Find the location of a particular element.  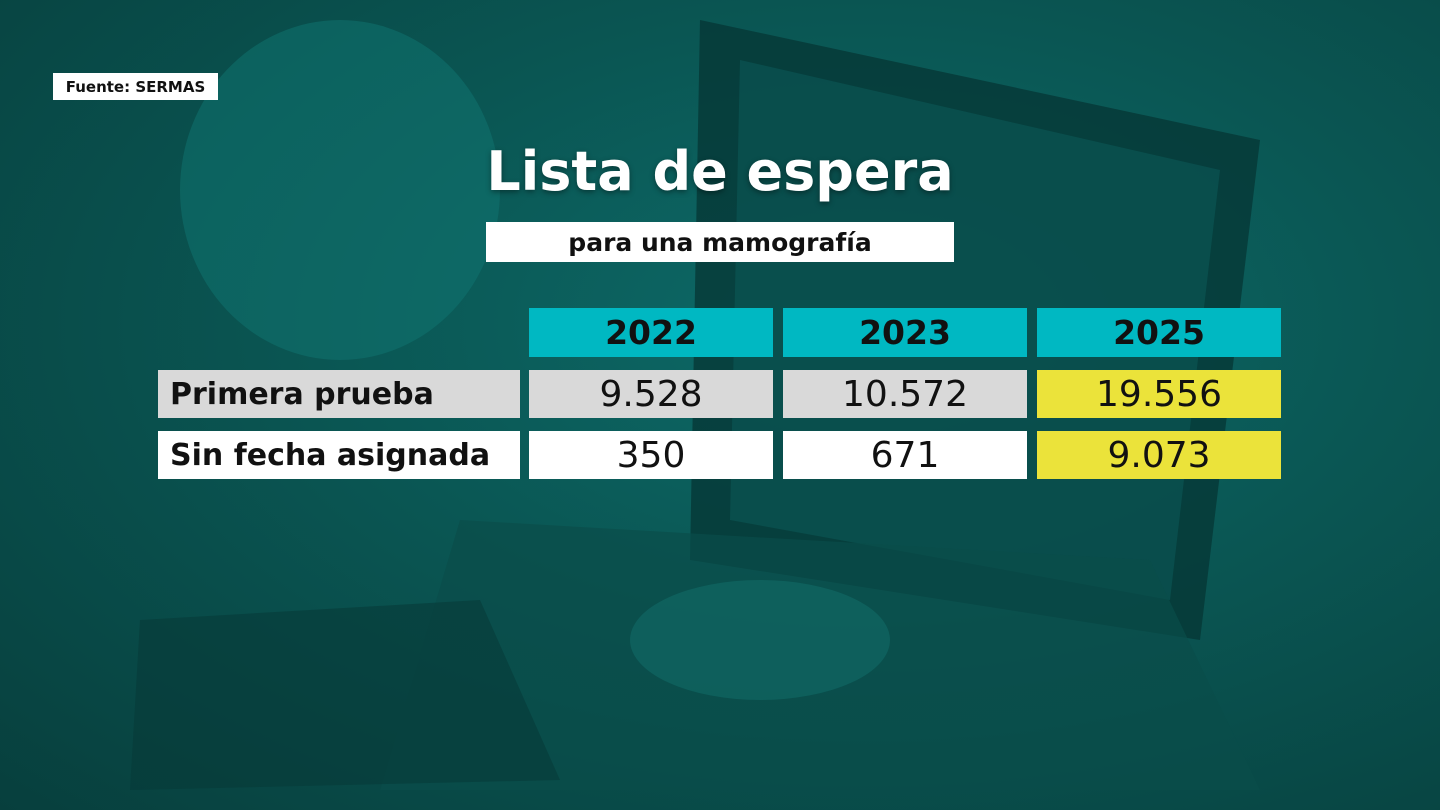

title: Lista de espera is located at coordinates (720, 171).